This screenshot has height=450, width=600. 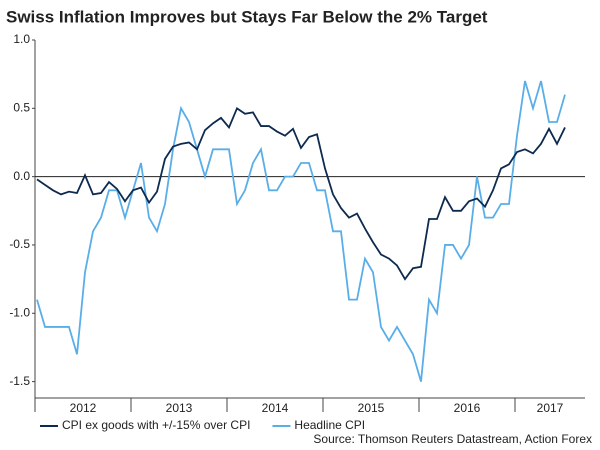 What do you see at coordinates (83, 408) in the screenshot?
I see `x-tick-label: 2012` at bounding box center [83, 408].